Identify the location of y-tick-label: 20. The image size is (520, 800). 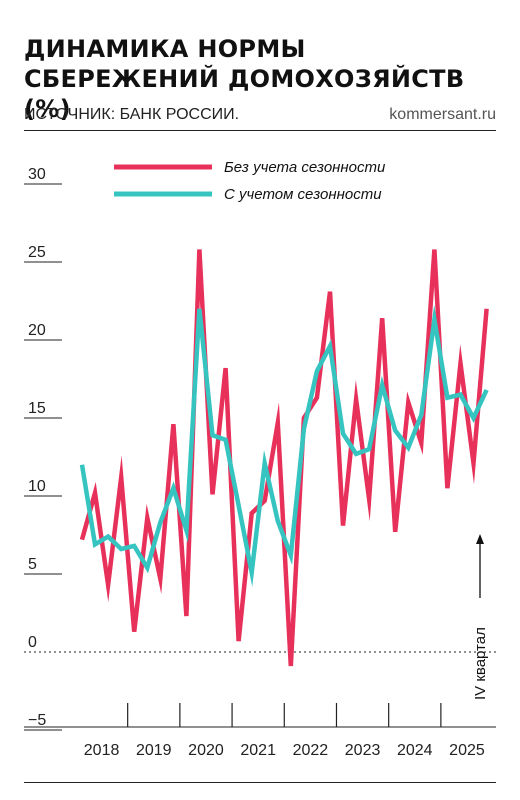
(37, 330).